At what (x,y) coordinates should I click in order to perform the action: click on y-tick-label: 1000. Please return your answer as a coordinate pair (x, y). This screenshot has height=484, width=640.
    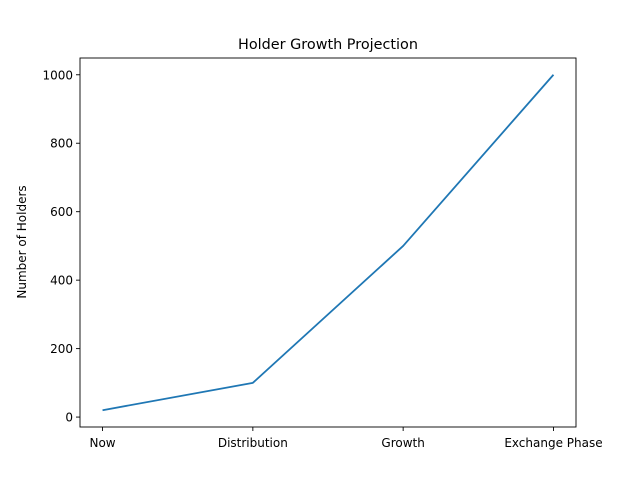
    Looking at the image, I should click on (57, 75).